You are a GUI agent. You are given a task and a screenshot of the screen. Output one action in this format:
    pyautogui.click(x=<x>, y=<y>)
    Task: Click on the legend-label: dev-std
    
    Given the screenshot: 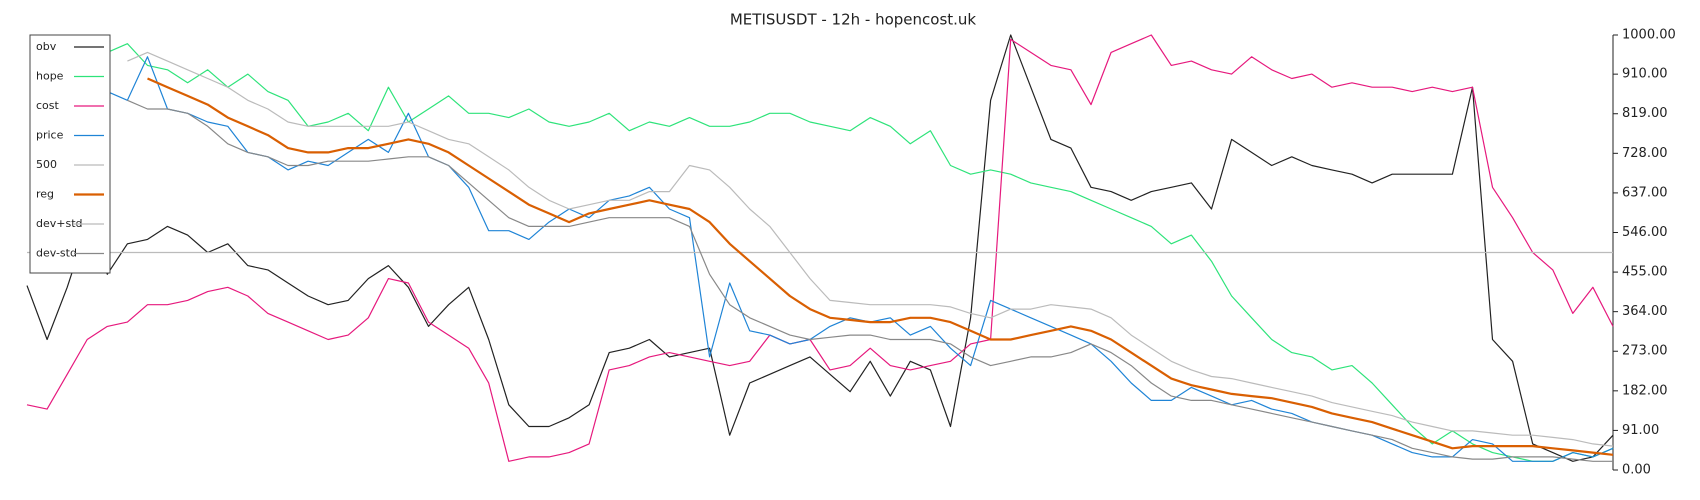 What is the action you would take?
    pyautogui.click(x=56, y=253)
    